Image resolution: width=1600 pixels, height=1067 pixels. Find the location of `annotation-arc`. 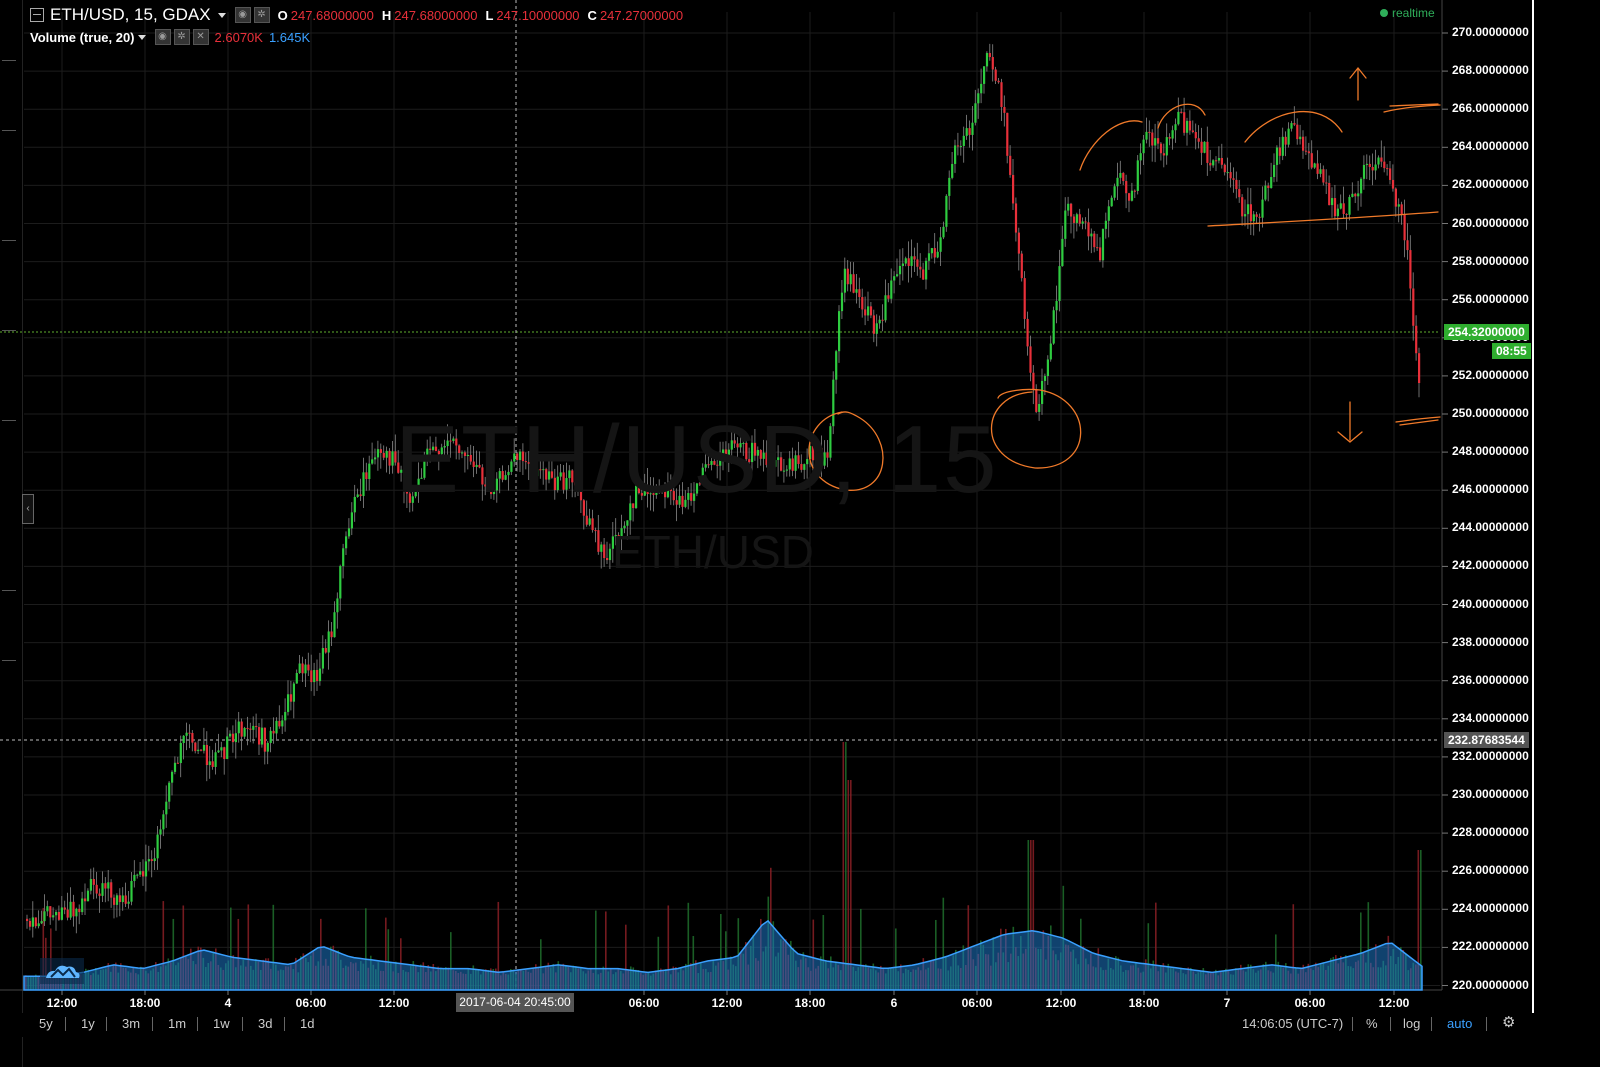

annotation-arc is located at coordinates (1111, 145).